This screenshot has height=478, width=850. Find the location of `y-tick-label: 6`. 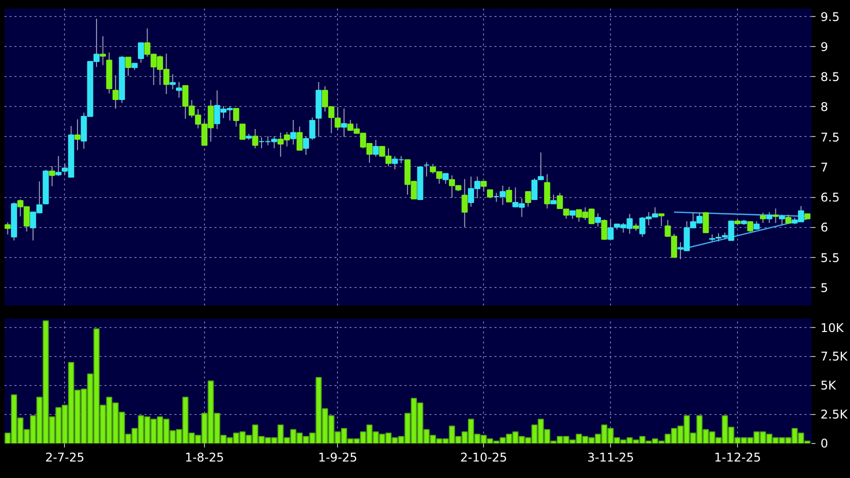

y-tick-label: 6 is located at coordinates (824, 227).